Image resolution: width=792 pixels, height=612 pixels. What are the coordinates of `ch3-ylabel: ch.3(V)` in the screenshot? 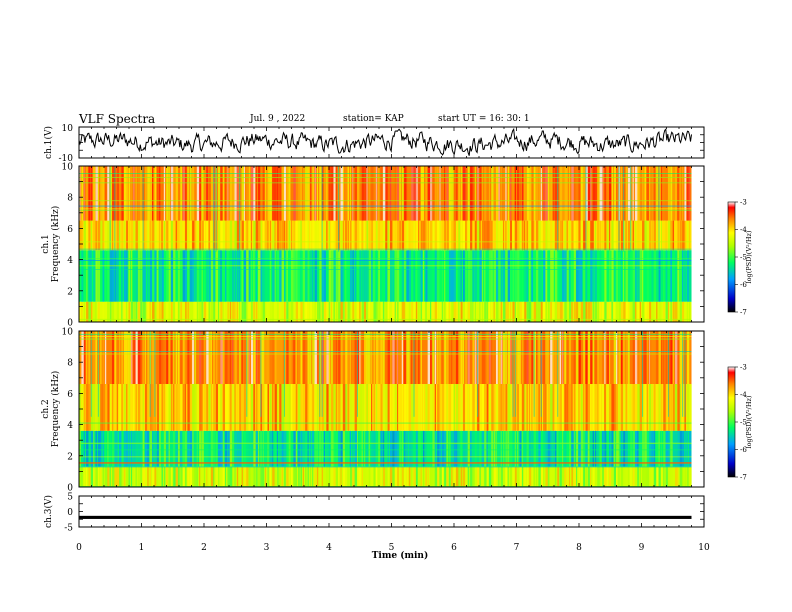 It's located at (48, 511).